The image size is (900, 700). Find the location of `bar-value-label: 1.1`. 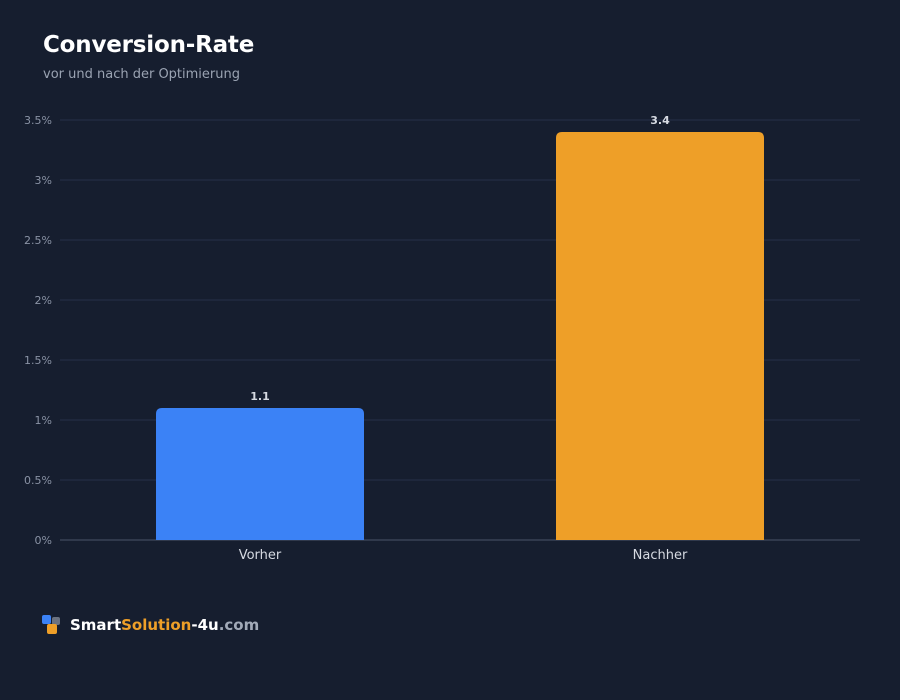

bar-value-label: 1.1 is located at coordinates (260, 396).